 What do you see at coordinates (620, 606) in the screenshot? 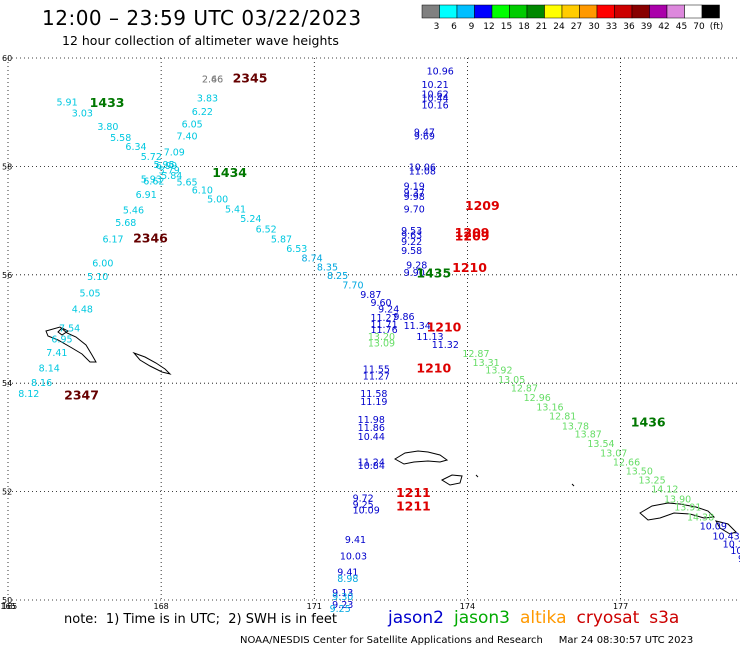
I see `x-tick-label: 177` at bounding box center [620, 606].